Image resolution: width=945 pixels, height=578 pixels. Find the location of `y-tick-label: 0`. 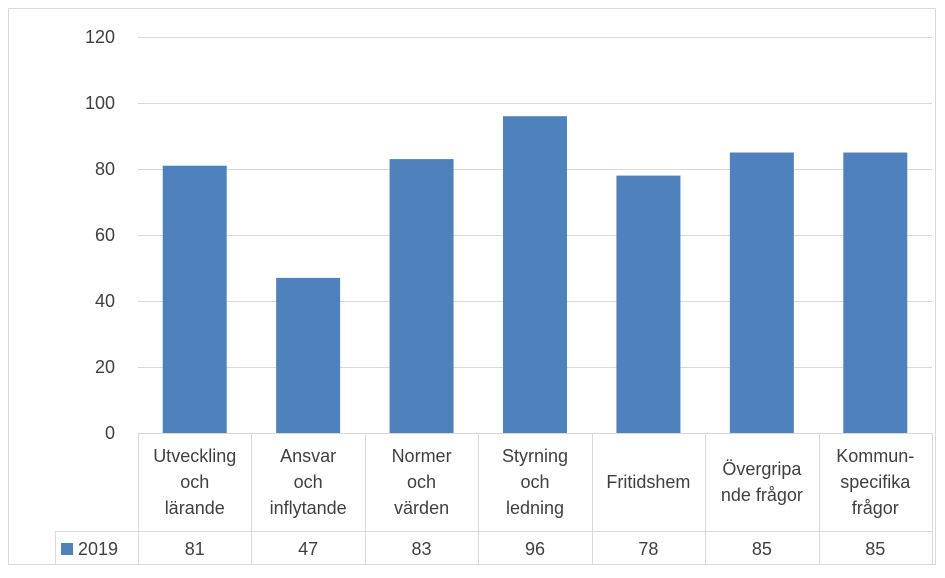

y-tick-label: 0 is located at coordinates (110, 433).